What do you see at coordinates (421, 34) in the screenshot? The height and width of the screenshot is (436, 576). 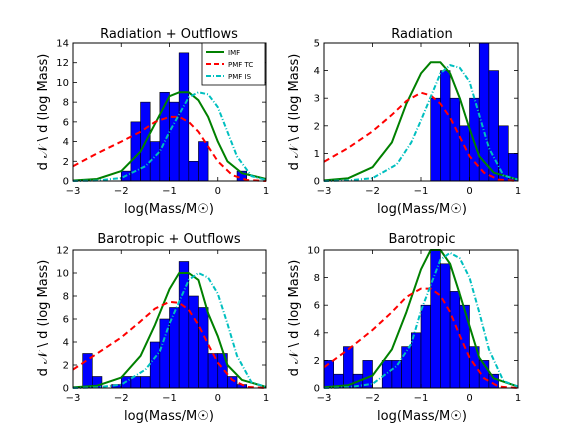 I see `panel-title: Radiation` at bounding box center [421, 34].